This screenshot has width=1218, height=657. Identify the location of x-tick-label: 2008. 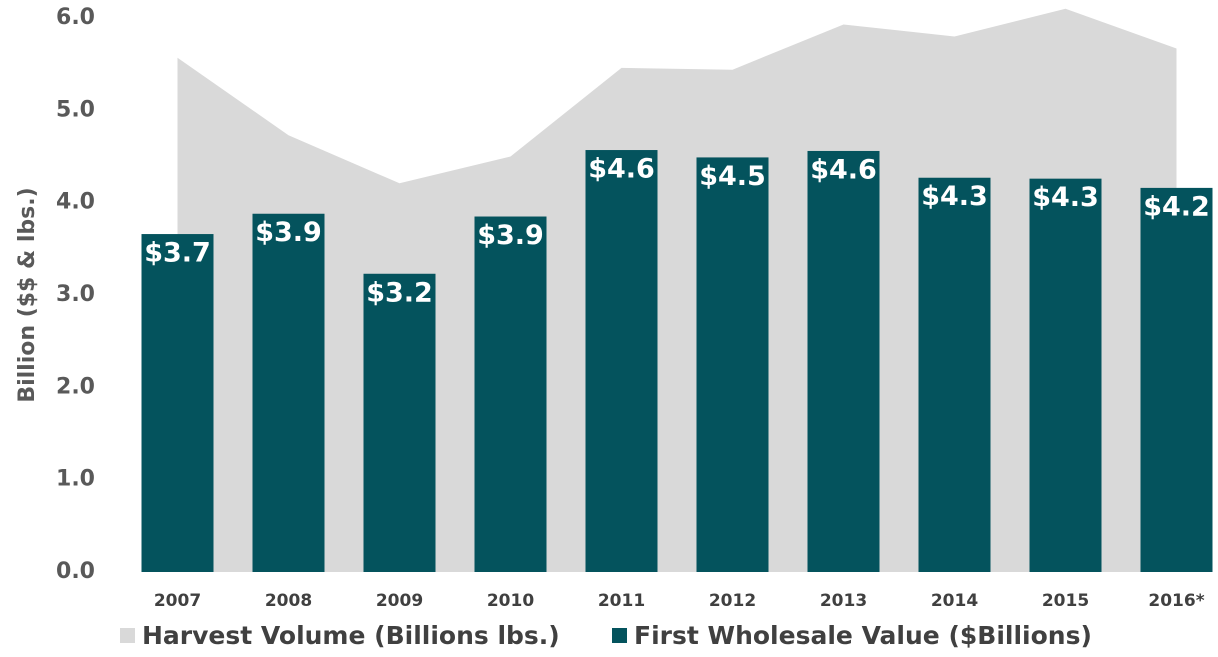
(288, 601).